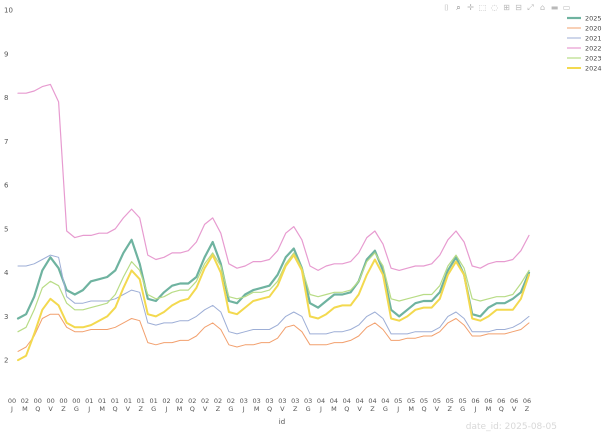 The image size is (607, 436). I want to click on x-tick-label: 03 J, so click(244, 405).